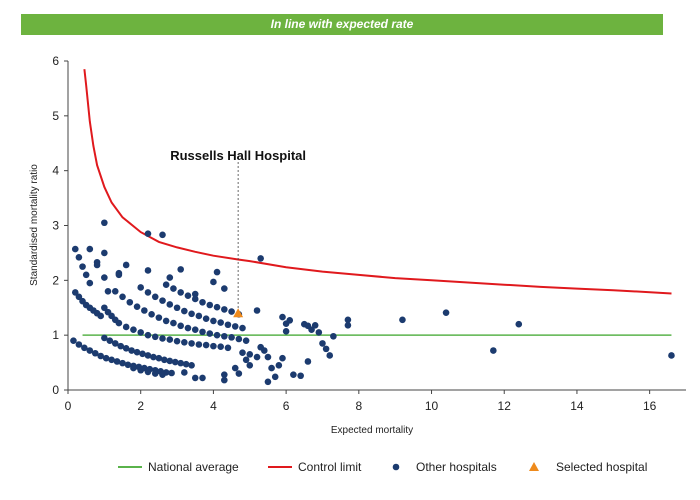 The width and height of the screenshot is (700, 500). What do you see at coordinates (456, 467) in the screenshot?
I see `legend-label: Other hospitals` at bounding box center [456, 467].